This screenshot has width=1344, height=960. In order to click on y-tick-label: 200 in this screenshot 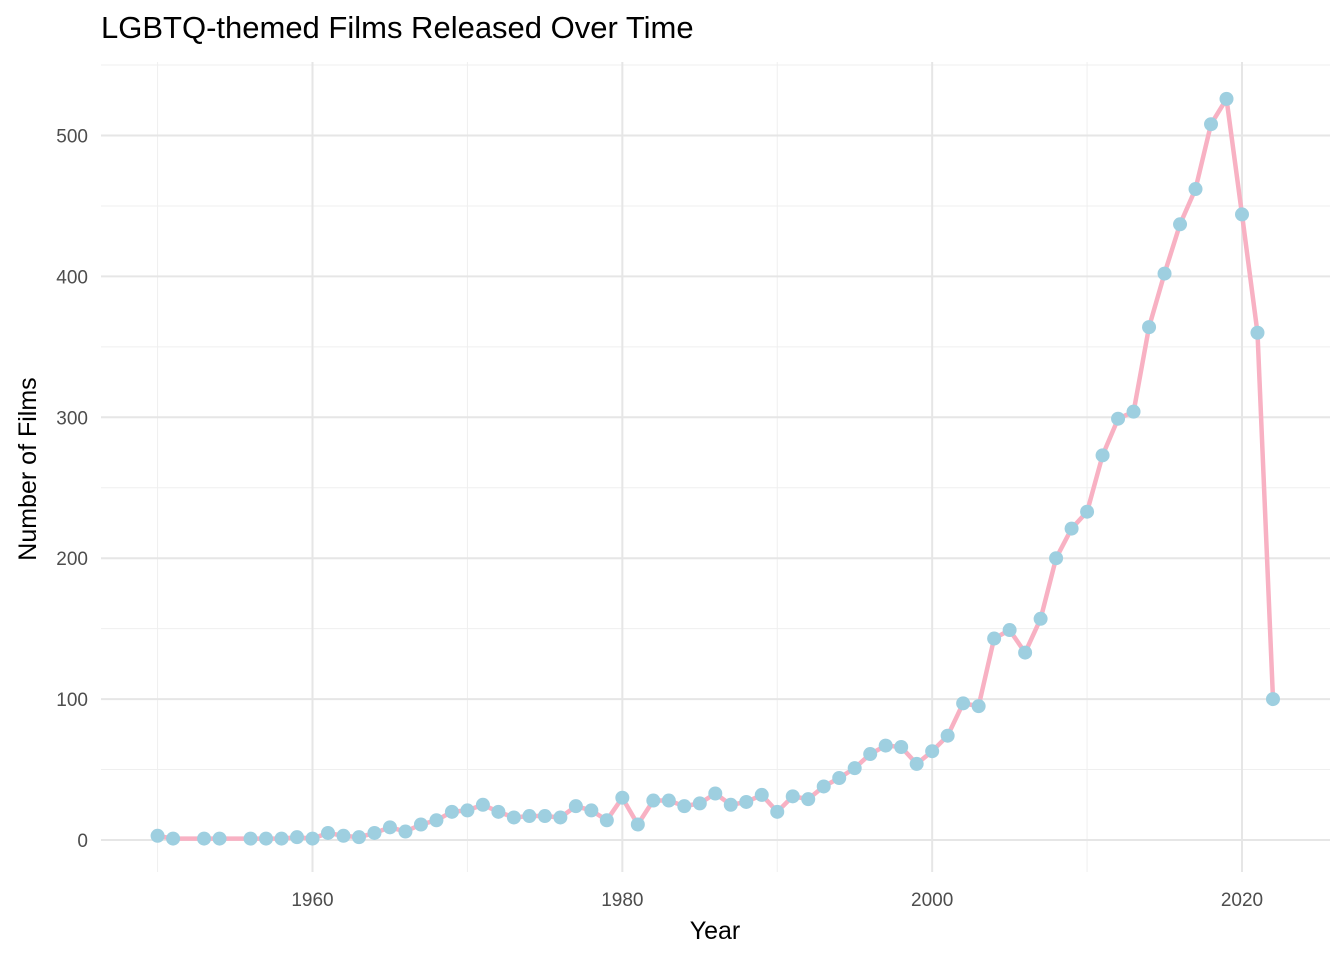, I will do `click(72, 559)`.